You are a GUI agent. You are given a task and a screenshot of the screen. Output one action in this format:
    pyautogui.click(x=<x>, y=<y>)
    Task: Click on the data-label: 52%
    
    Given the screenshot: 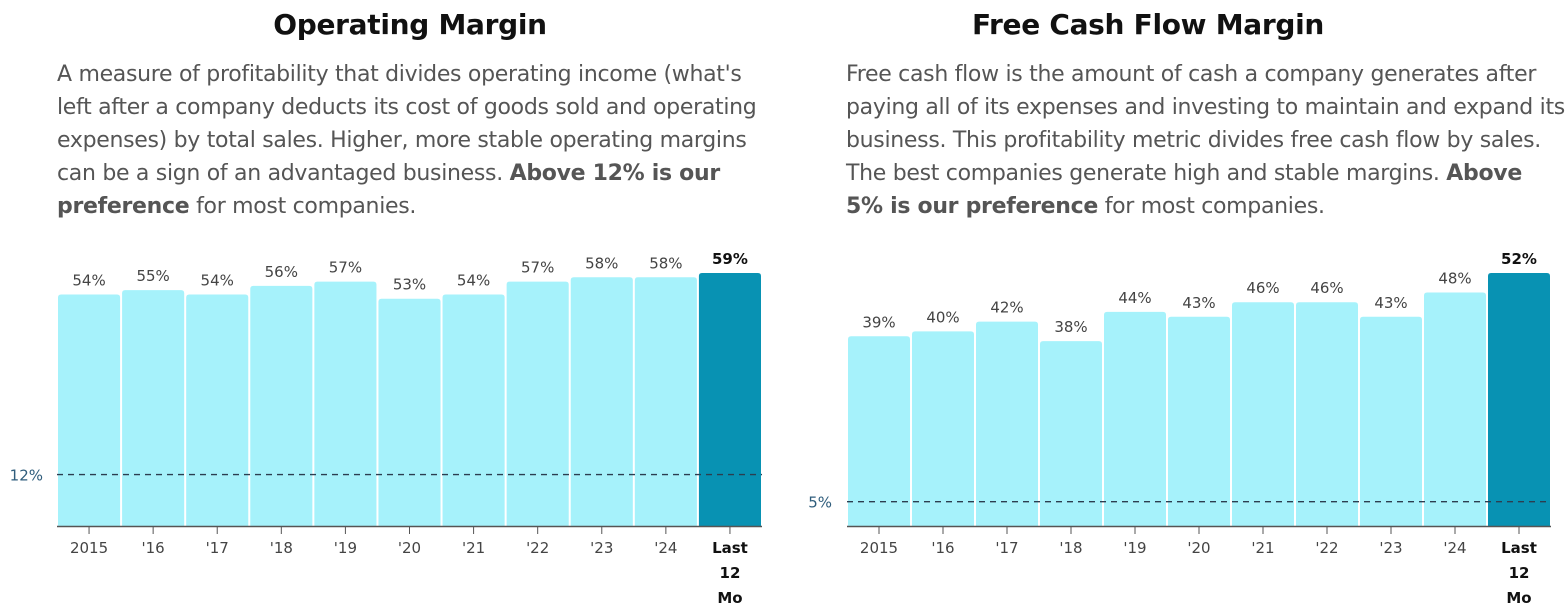 What is the action you would take?
    pyautogui.click(x=1519, y=259)
    